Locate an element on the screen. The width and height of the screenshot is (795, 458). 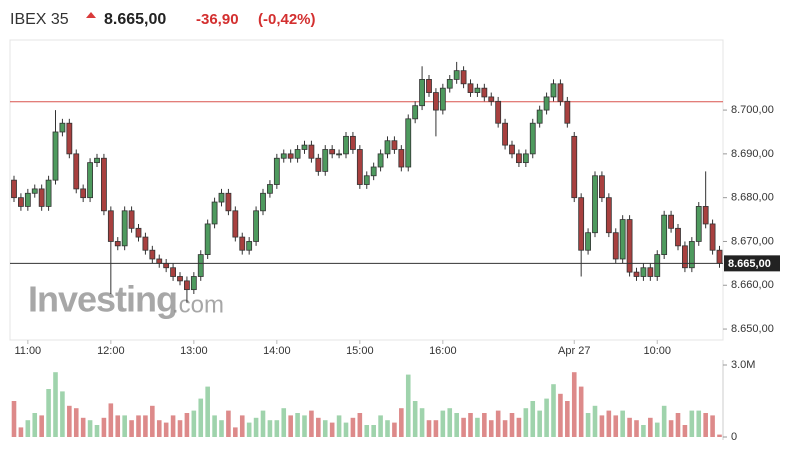
y-tick-label: 8.680,00 is located at coordinates (752, 198).